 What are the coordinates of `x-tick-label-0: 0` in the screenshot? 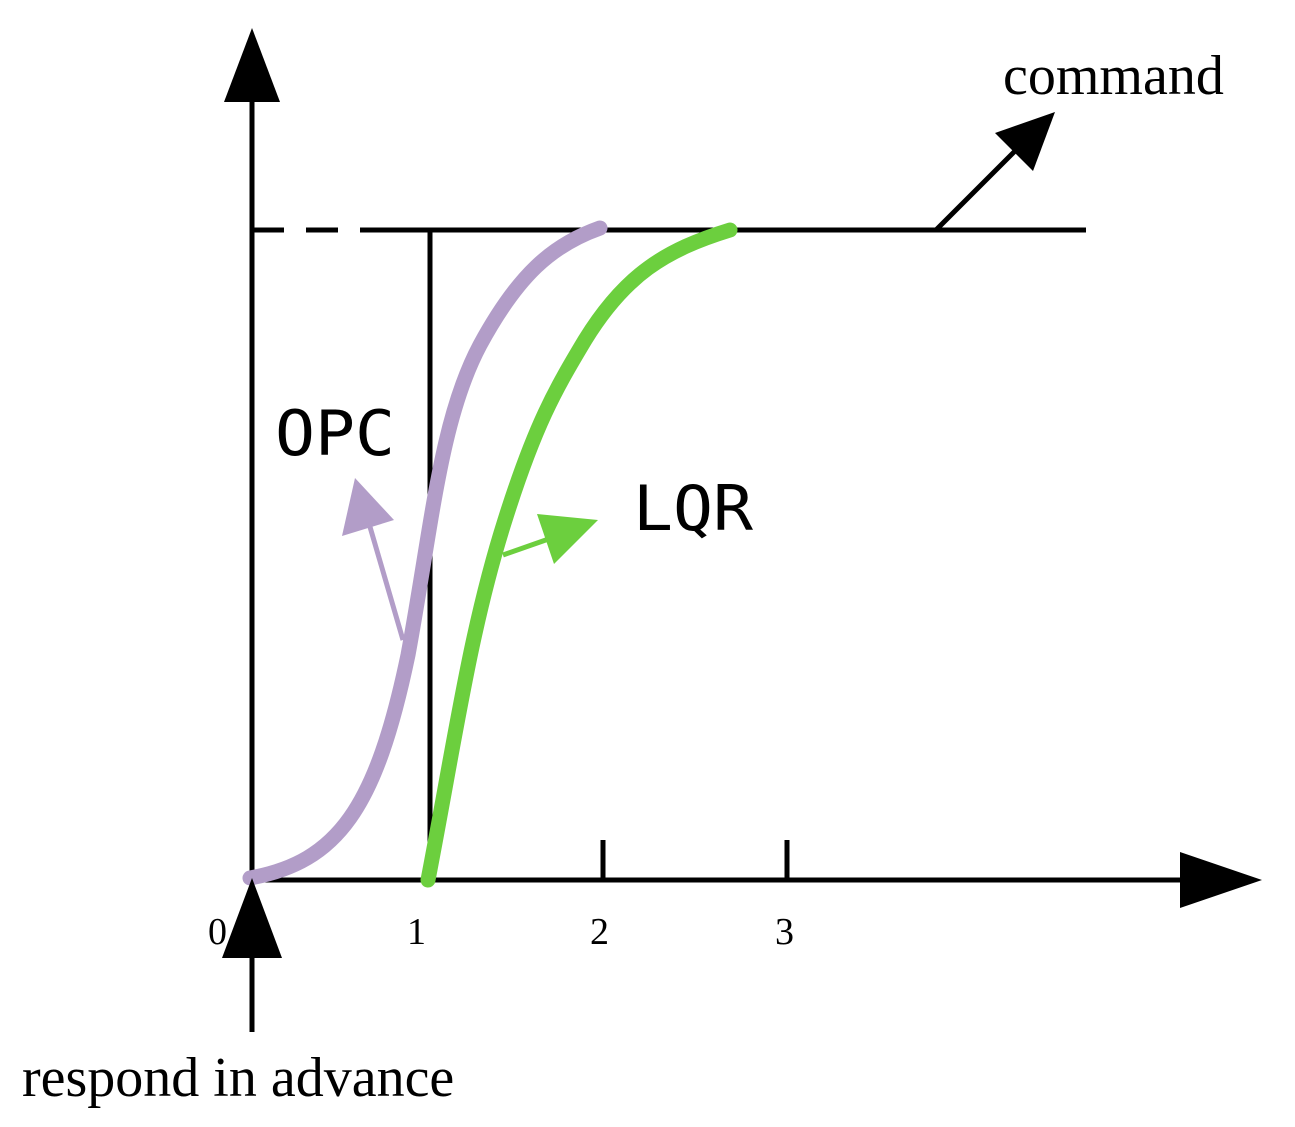 It's located at (217, 932).